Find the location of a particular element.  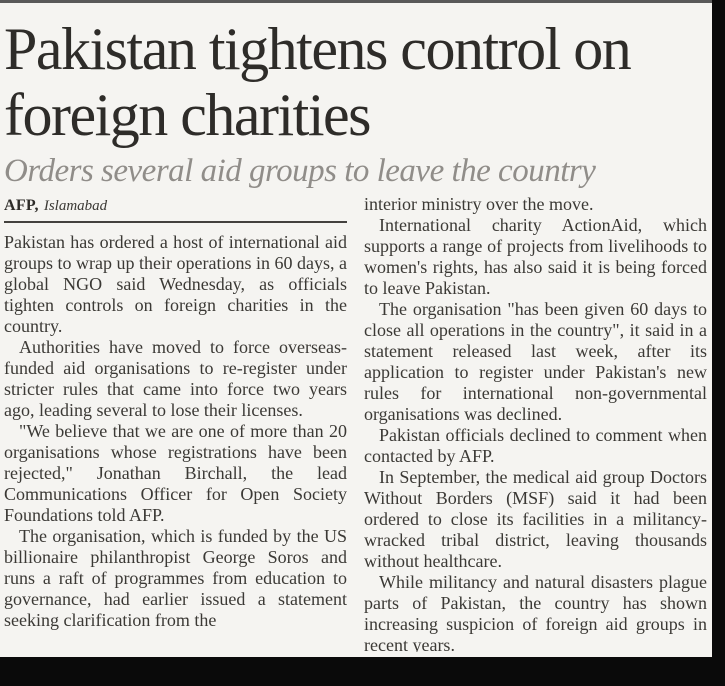

byline-divider is located at coordinates (175, 222).